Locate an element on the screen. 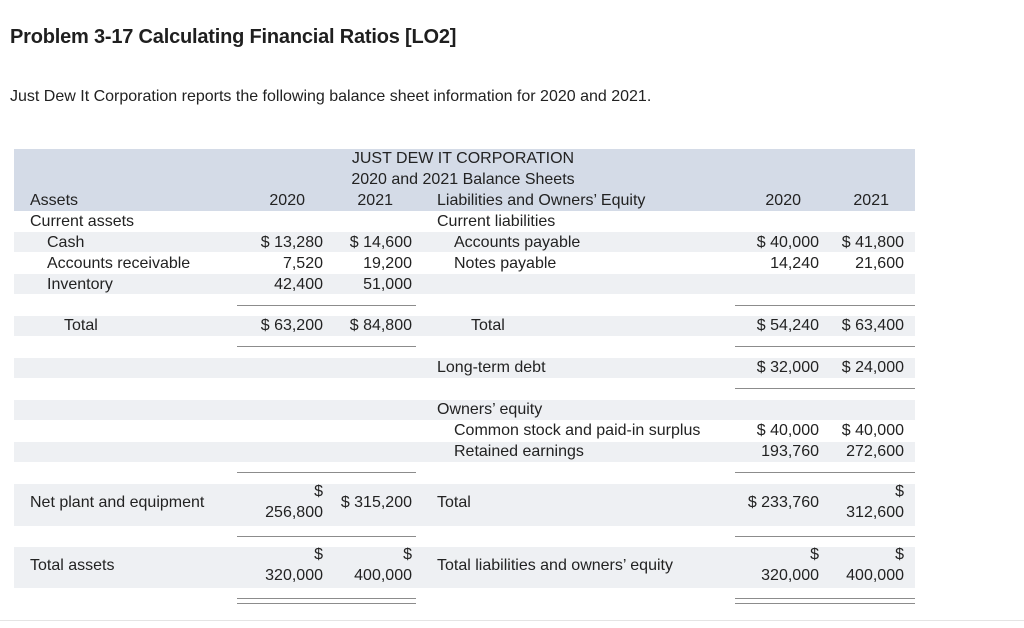 The width and height of the screenshot is (1024, 628). common-stock-label: Common stock and paid-in surplus is located at coordinates (577, 430).